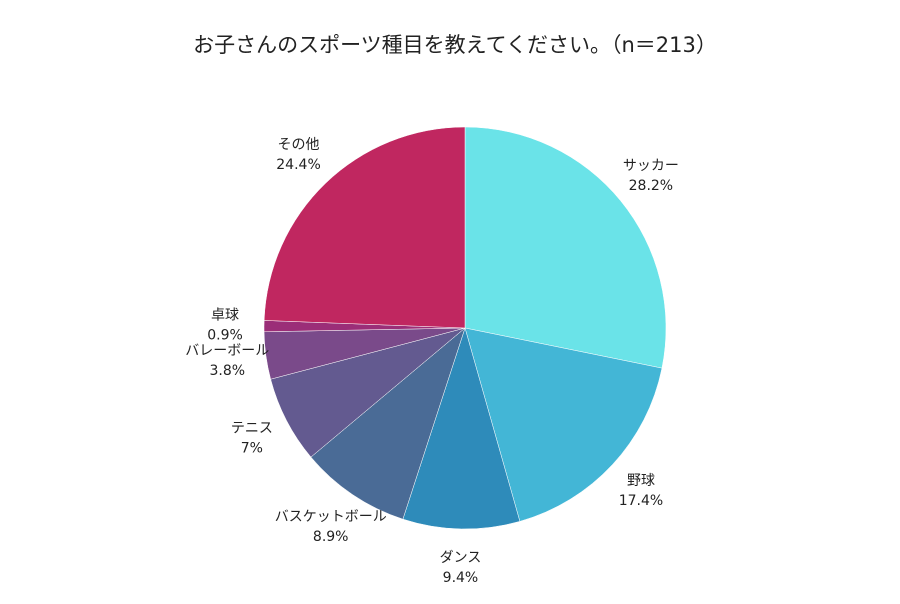 The height and width of the screenshot is (604, 900). I want to click on slice-label: 卓球, so click(225, 316).